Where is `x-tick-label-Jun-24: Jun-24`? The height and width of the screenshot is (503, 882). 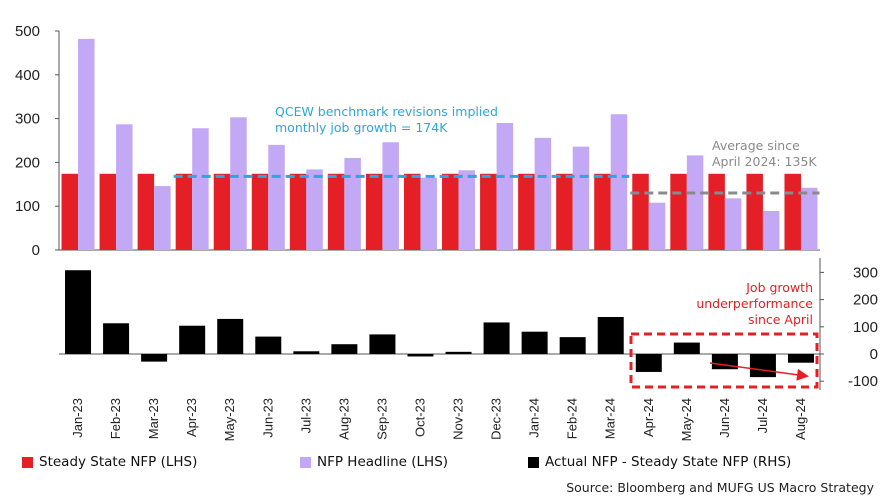
x-tick-label-Jun-24: Jun-24 is located at coordinates (724, 418).